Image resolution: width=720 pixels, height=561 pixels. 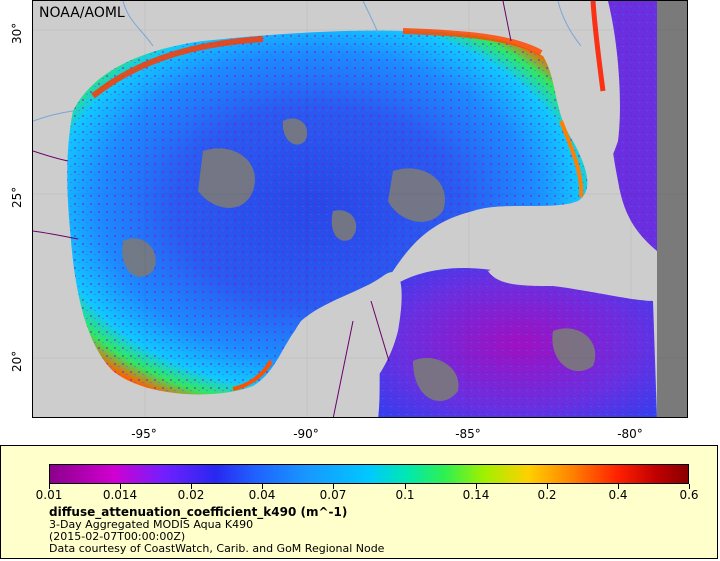 I want to click on colorbar-tick-label: 0.4, so click(x=618, y=495).